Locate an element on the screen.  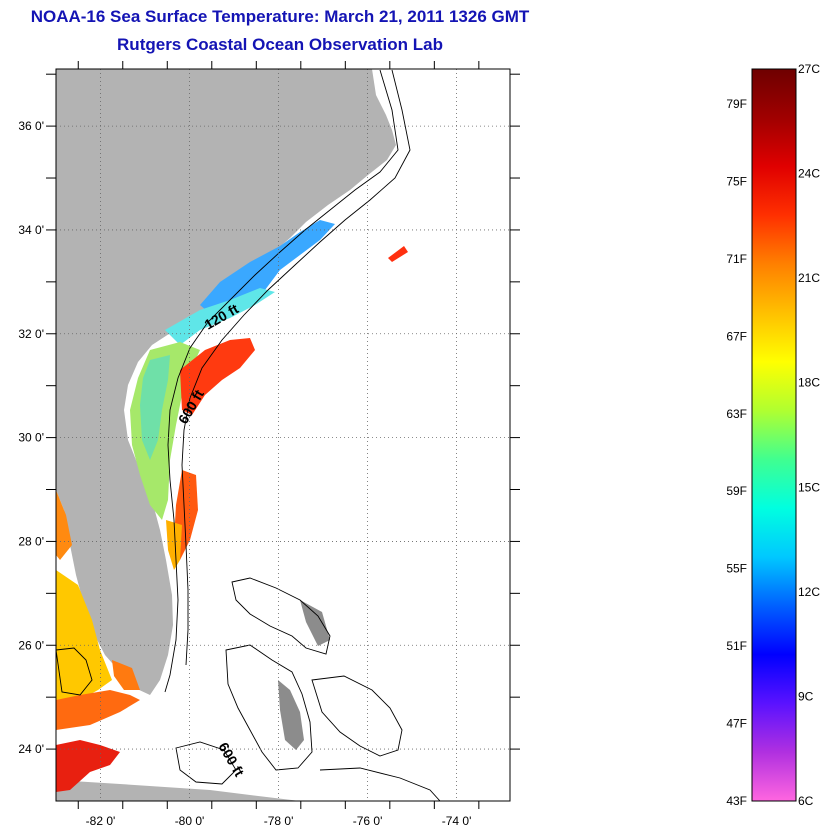
lat-tick-label: 24 0' is located at coordinates (31, 749).